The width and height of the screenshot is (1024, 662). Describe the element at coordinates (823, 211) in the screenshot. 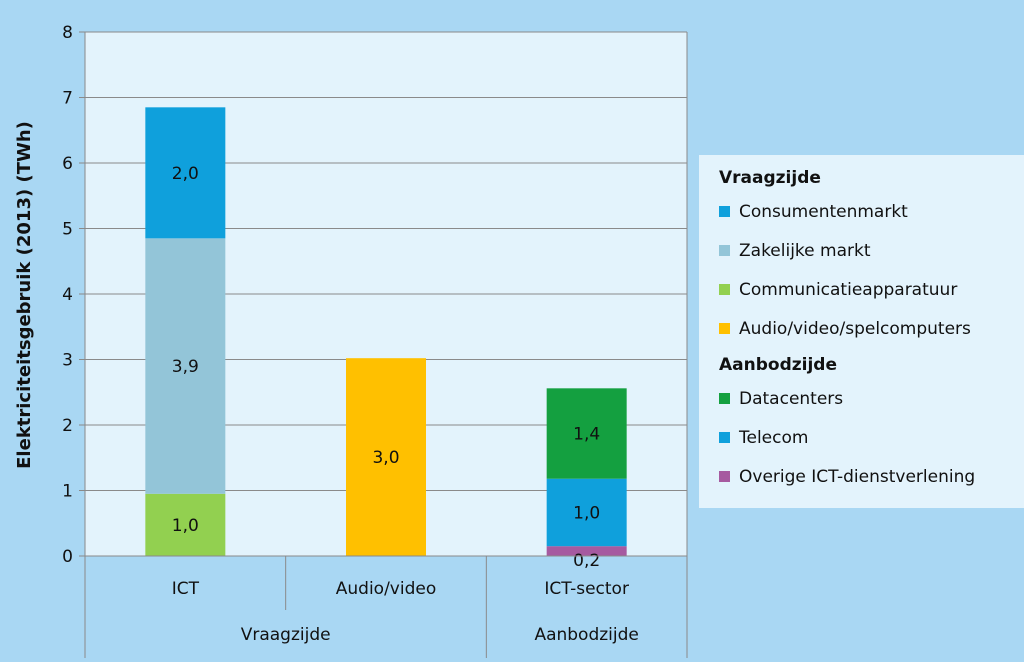

I see `legend-label: Consumentenmarkt` at that location.